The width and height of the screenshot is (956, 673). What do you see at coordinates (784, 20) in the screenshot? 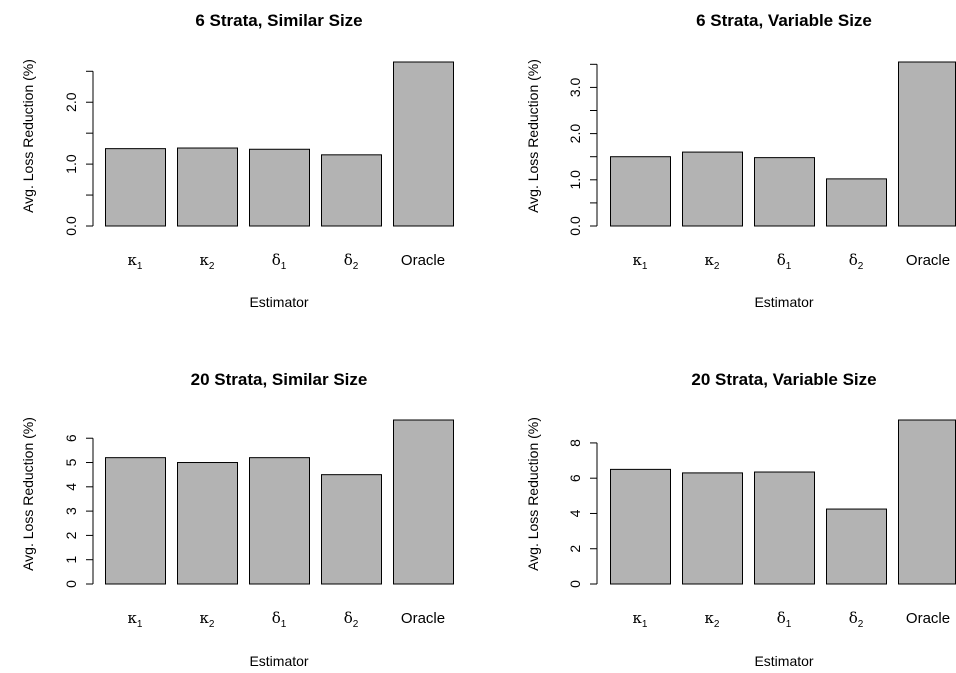
I see `chart-title: 6 Strata, Variable Size` at bounding box center [784, 20].